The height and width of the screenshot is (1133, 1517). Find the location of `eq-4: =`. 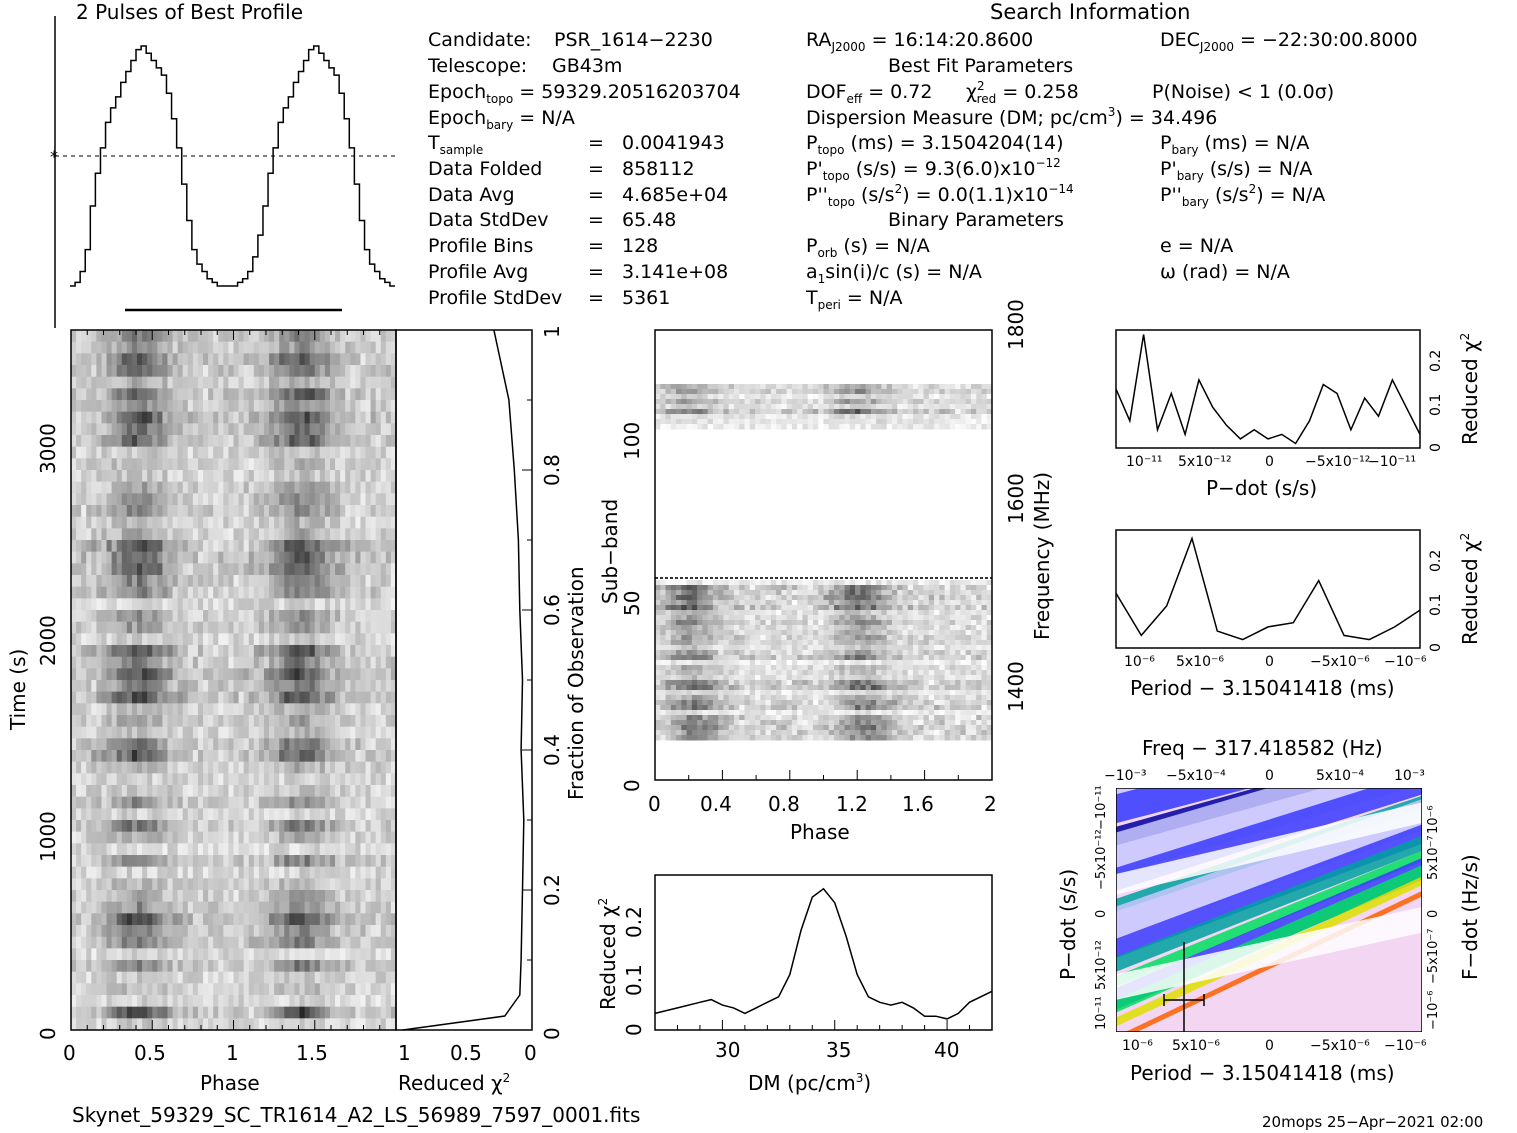

eq-4: = is located at coordinates (596, 220).